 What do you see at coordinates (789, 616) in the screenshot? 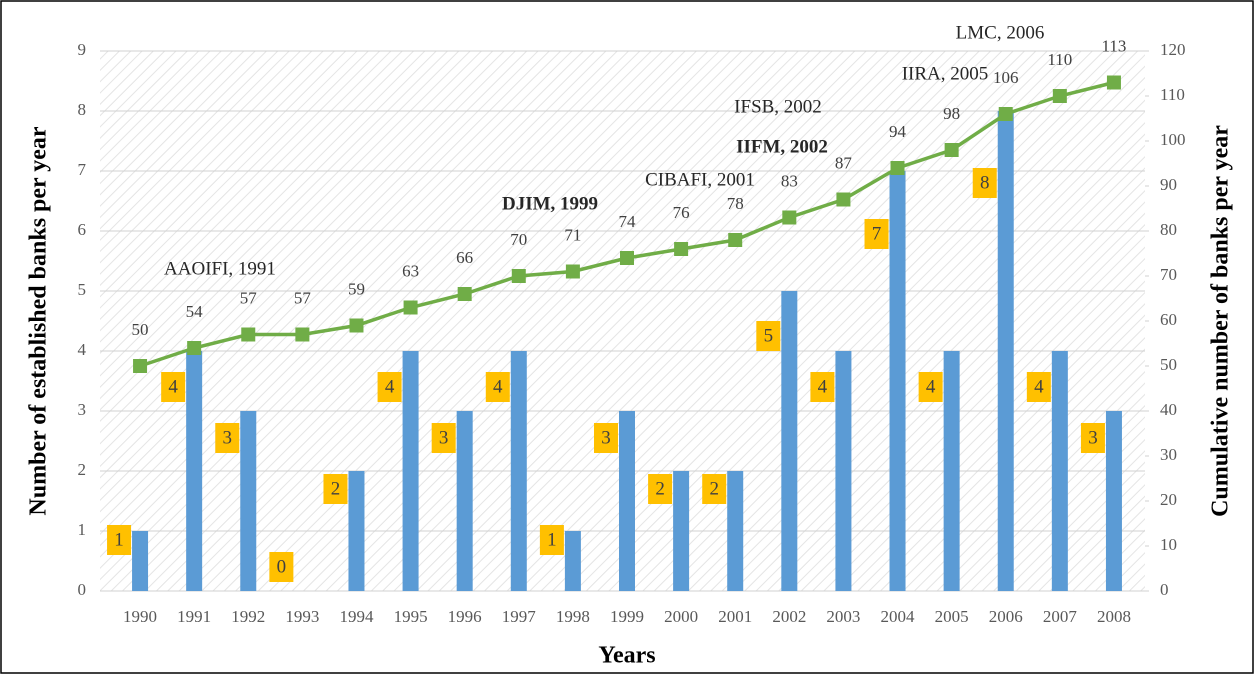
I see `x-tick-label: 2002` at bounding box center [789, 616].